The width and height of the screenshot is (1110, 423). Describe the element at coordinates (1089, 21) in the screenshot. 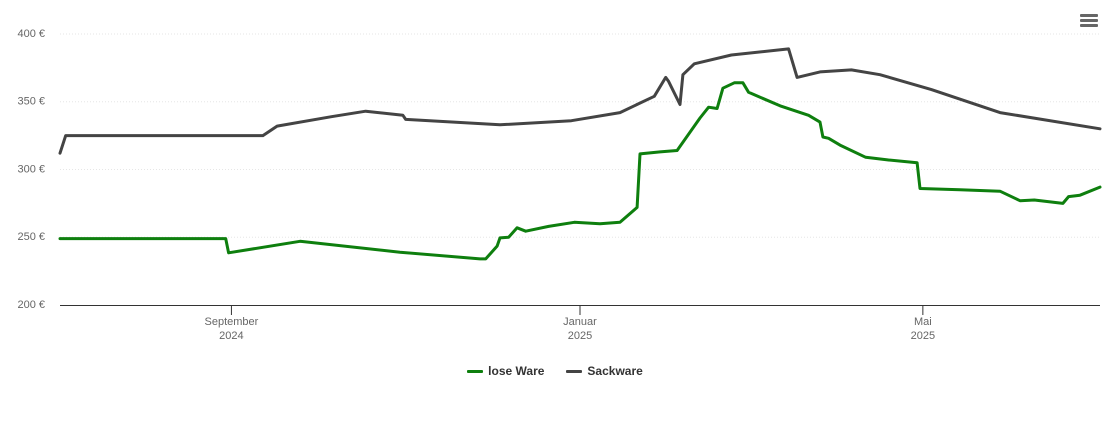

I see `menu-button` at that location.